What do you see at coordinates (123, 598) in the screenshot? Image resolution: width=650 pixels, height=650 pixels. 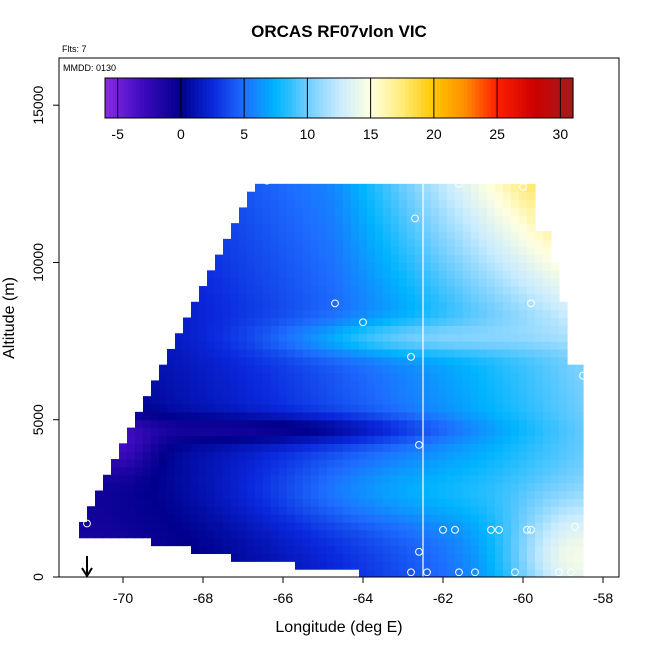 I see `x-tick-label: -70` at bounding box center [123, 598].